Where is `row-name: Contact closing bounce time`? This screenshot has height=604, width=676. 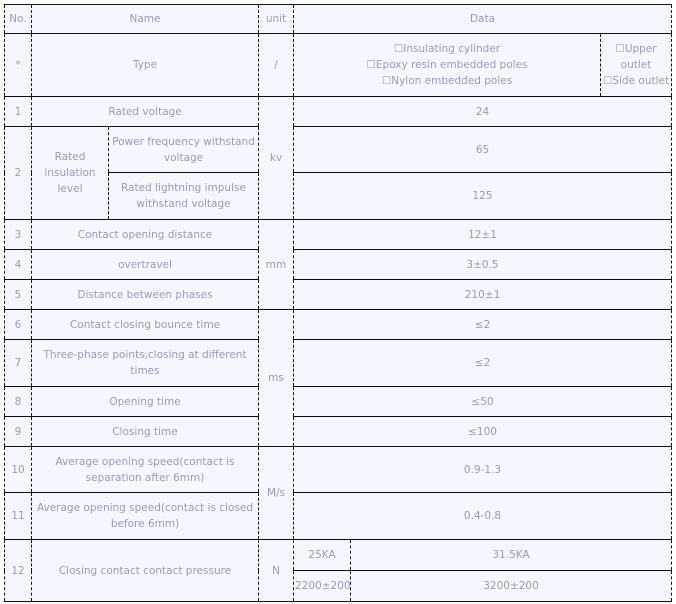 row-name: Contact closing bounce time is located at coordinates (145, 324).